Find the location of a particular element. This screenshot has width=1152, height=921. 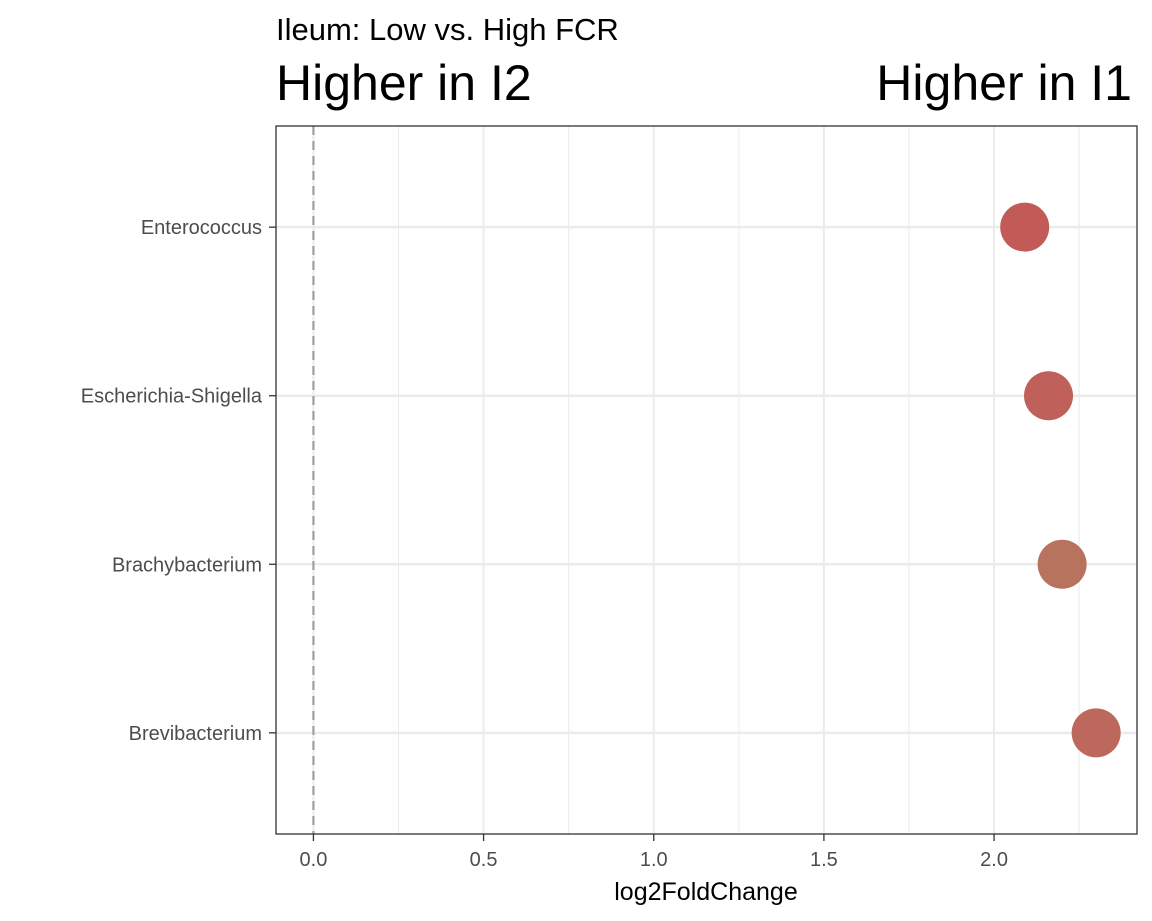

x-tick-label: 0.5 is located at coordinates (484, 860).